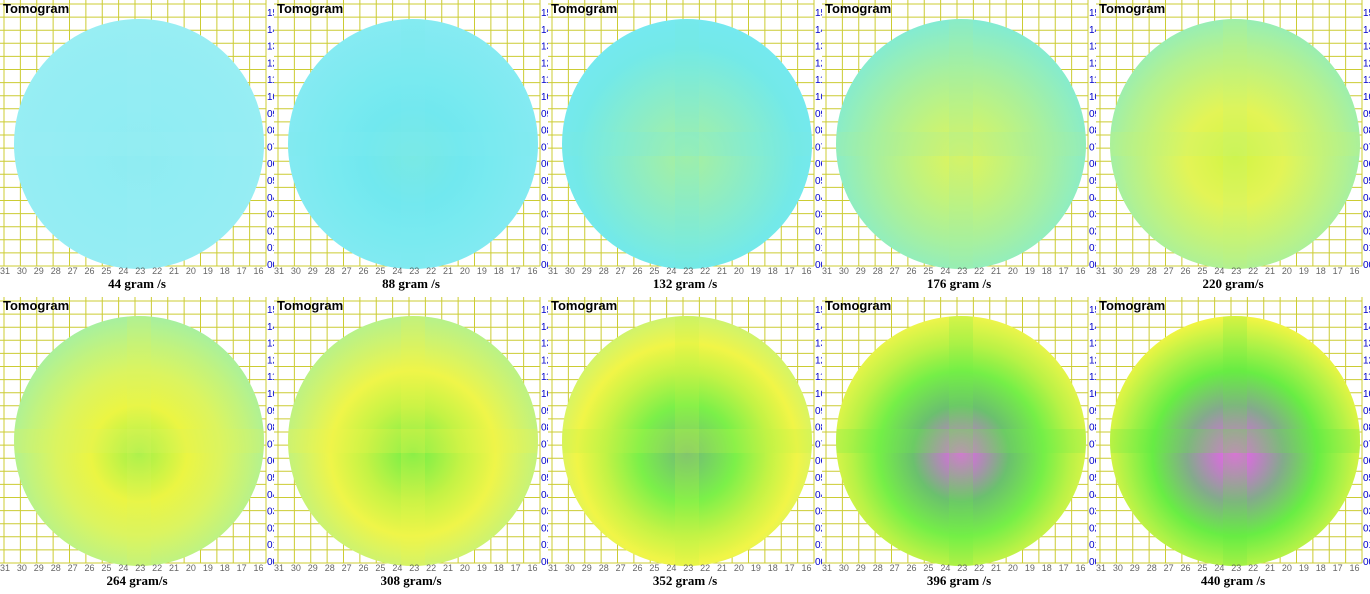 The width and height of the screenshot is (1370, 594). What do you see at coordinates (347, 568) in the screenshot?
I see `x-tick-label: 27` at bounding box center [347, 568].